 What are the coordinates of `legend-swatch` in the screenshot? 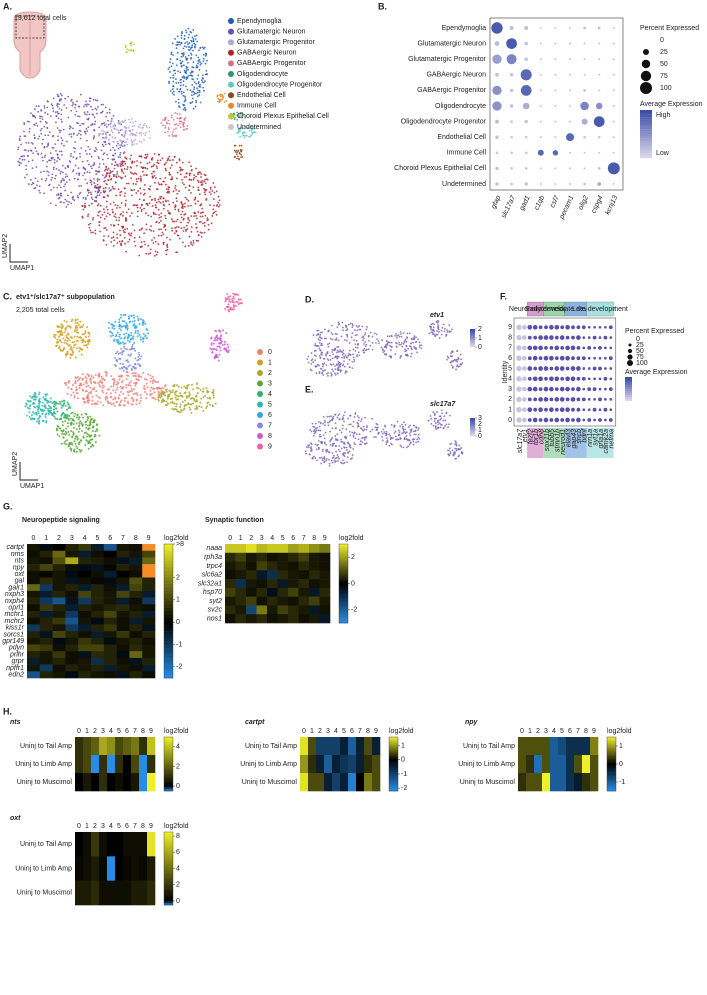 It's located at (231, 74).